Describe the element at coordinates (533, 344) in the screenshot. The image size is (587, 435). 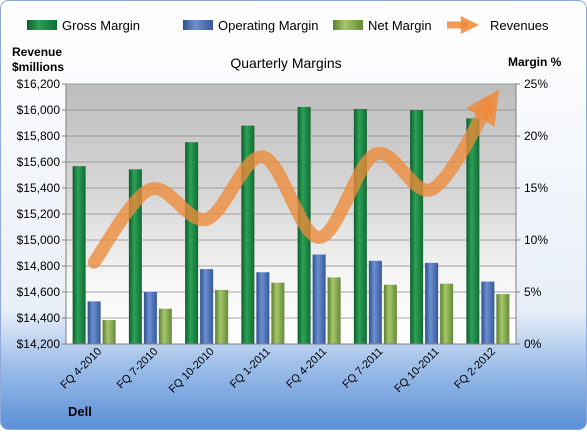
I see `right-tick-label: 0%` at that location.